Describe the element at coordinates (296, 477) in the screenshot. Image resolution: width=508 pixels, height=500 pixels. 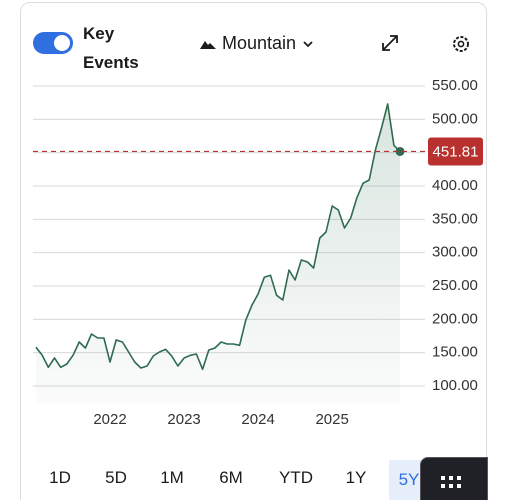
I see `range-button: YTD` at that location.